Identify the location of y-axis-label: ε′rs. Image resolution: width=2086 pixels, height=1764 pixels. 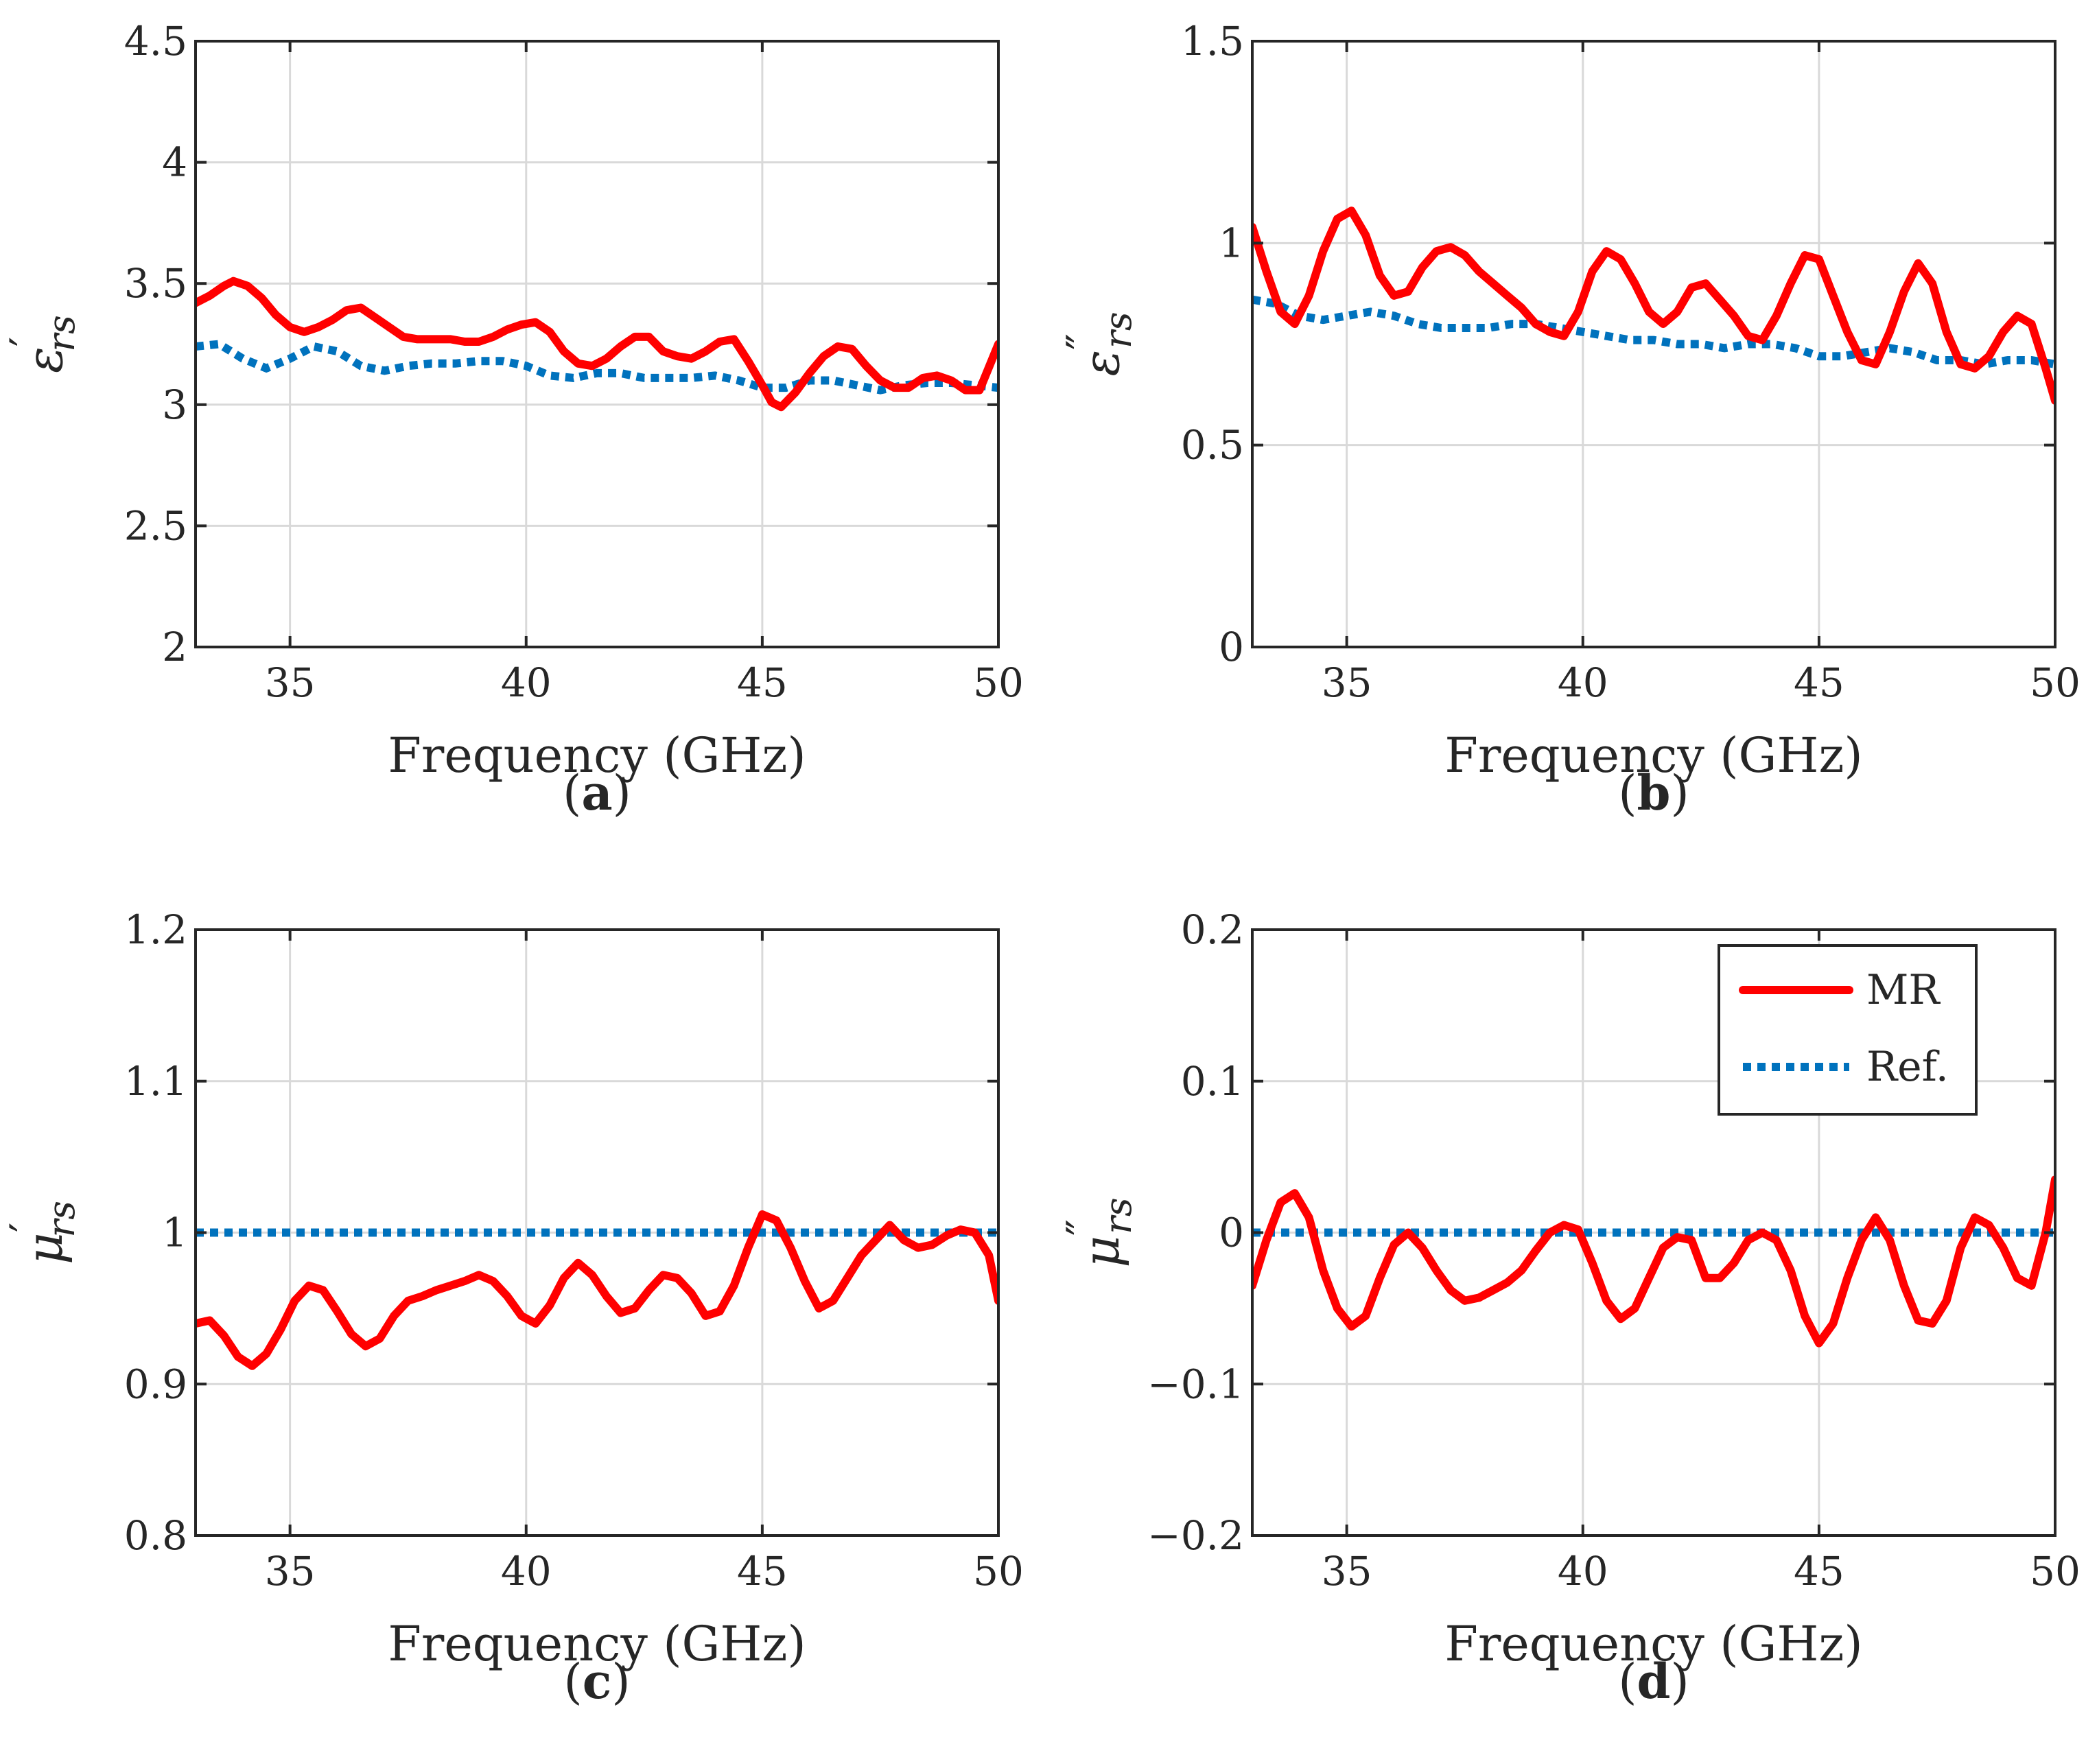
(42, 344).